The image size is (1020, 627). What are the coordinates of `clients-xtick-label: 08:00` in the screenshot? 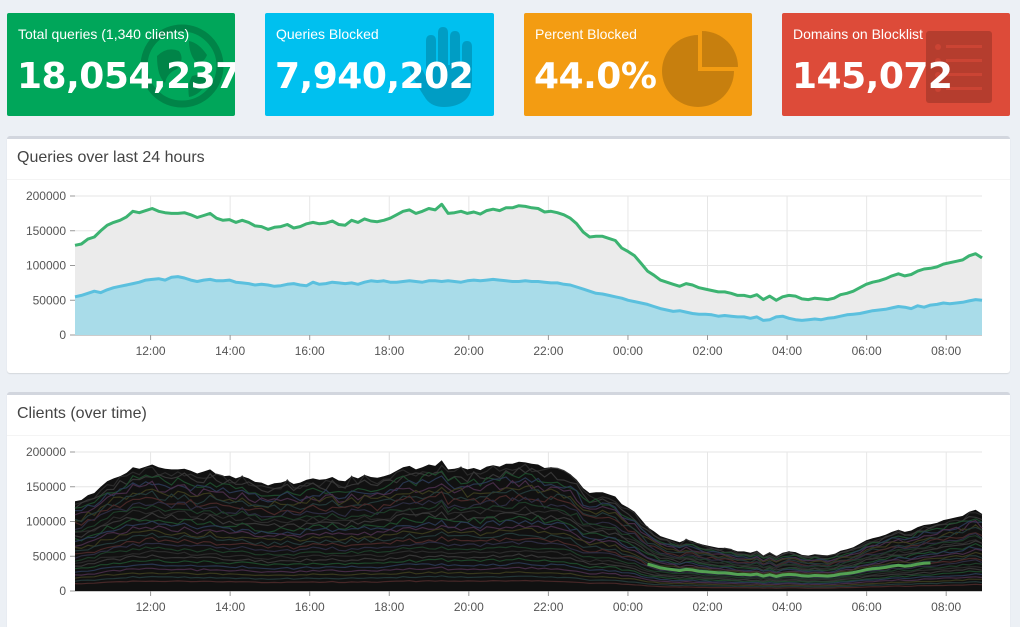 It's located at (946, 607).